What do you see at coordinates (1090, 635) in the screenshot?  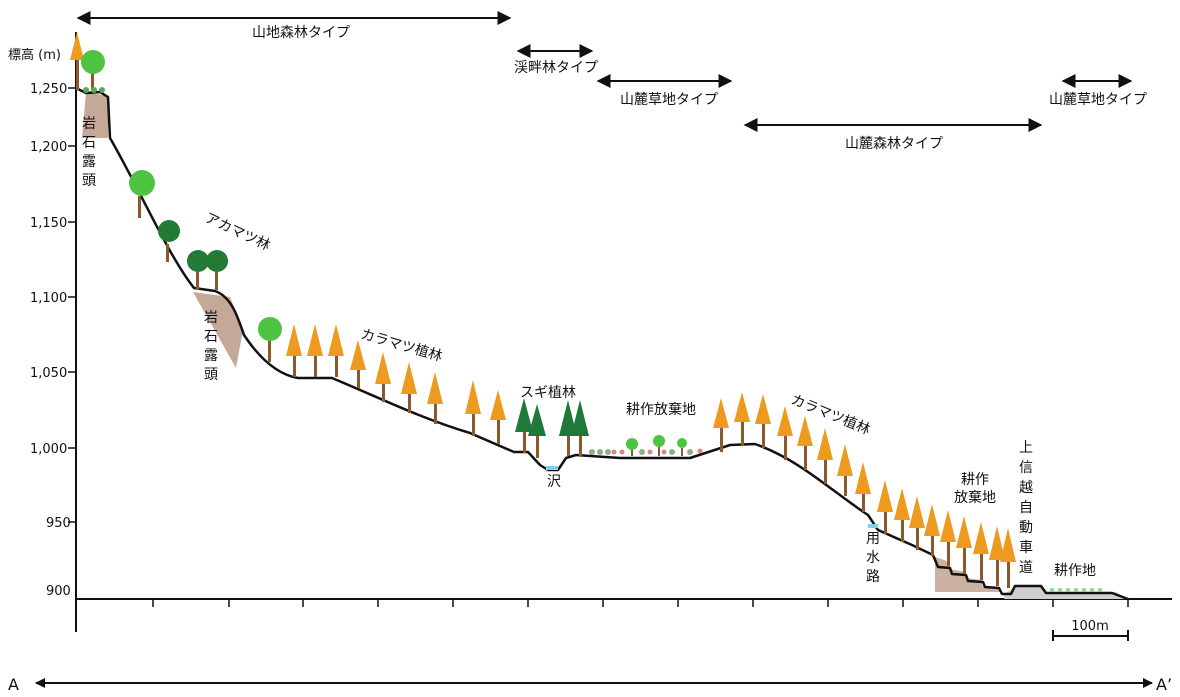 I see `scale-bar` at bounding box center [1090, 635].